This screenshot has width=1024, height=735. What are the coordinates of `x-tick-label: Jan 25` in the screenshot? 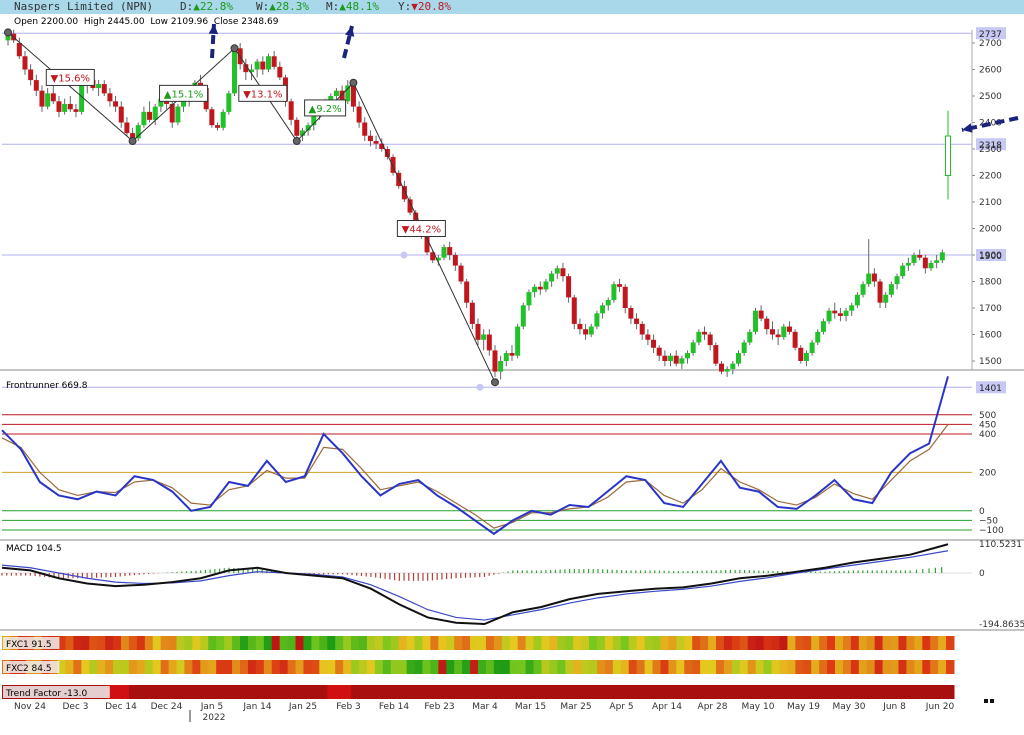 It's located at (302, 707).